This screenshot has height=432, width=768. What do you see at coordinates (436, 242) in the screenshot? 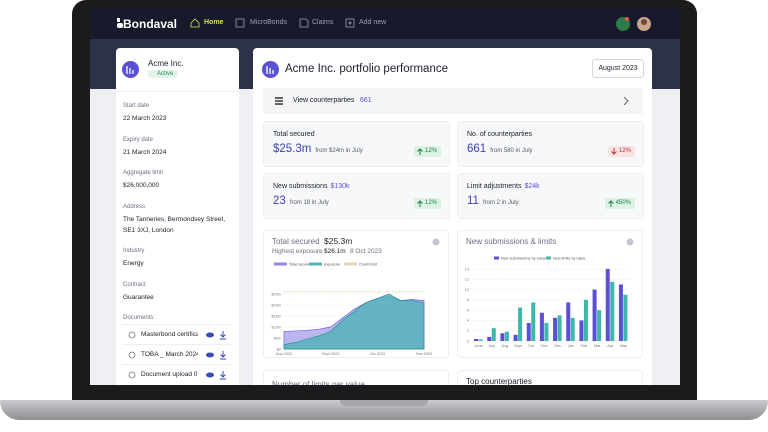
I see `info-circle` at bounding box center [436, 242].